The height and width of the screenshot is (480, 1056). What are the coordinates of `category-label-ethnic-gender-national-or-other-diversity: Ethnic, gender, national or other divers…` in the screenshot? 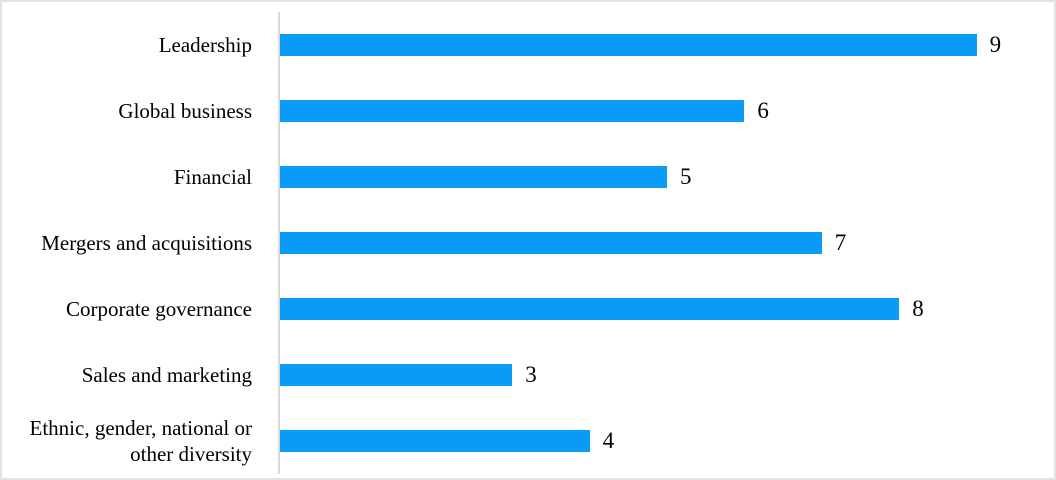 It's located at (141, 440).